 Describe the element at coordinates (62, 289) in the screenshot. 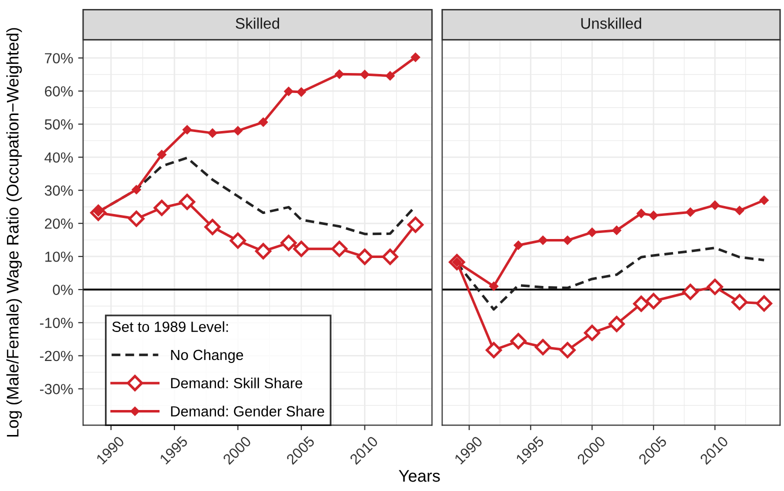

I see `y-tick-label: 0%` at that location.